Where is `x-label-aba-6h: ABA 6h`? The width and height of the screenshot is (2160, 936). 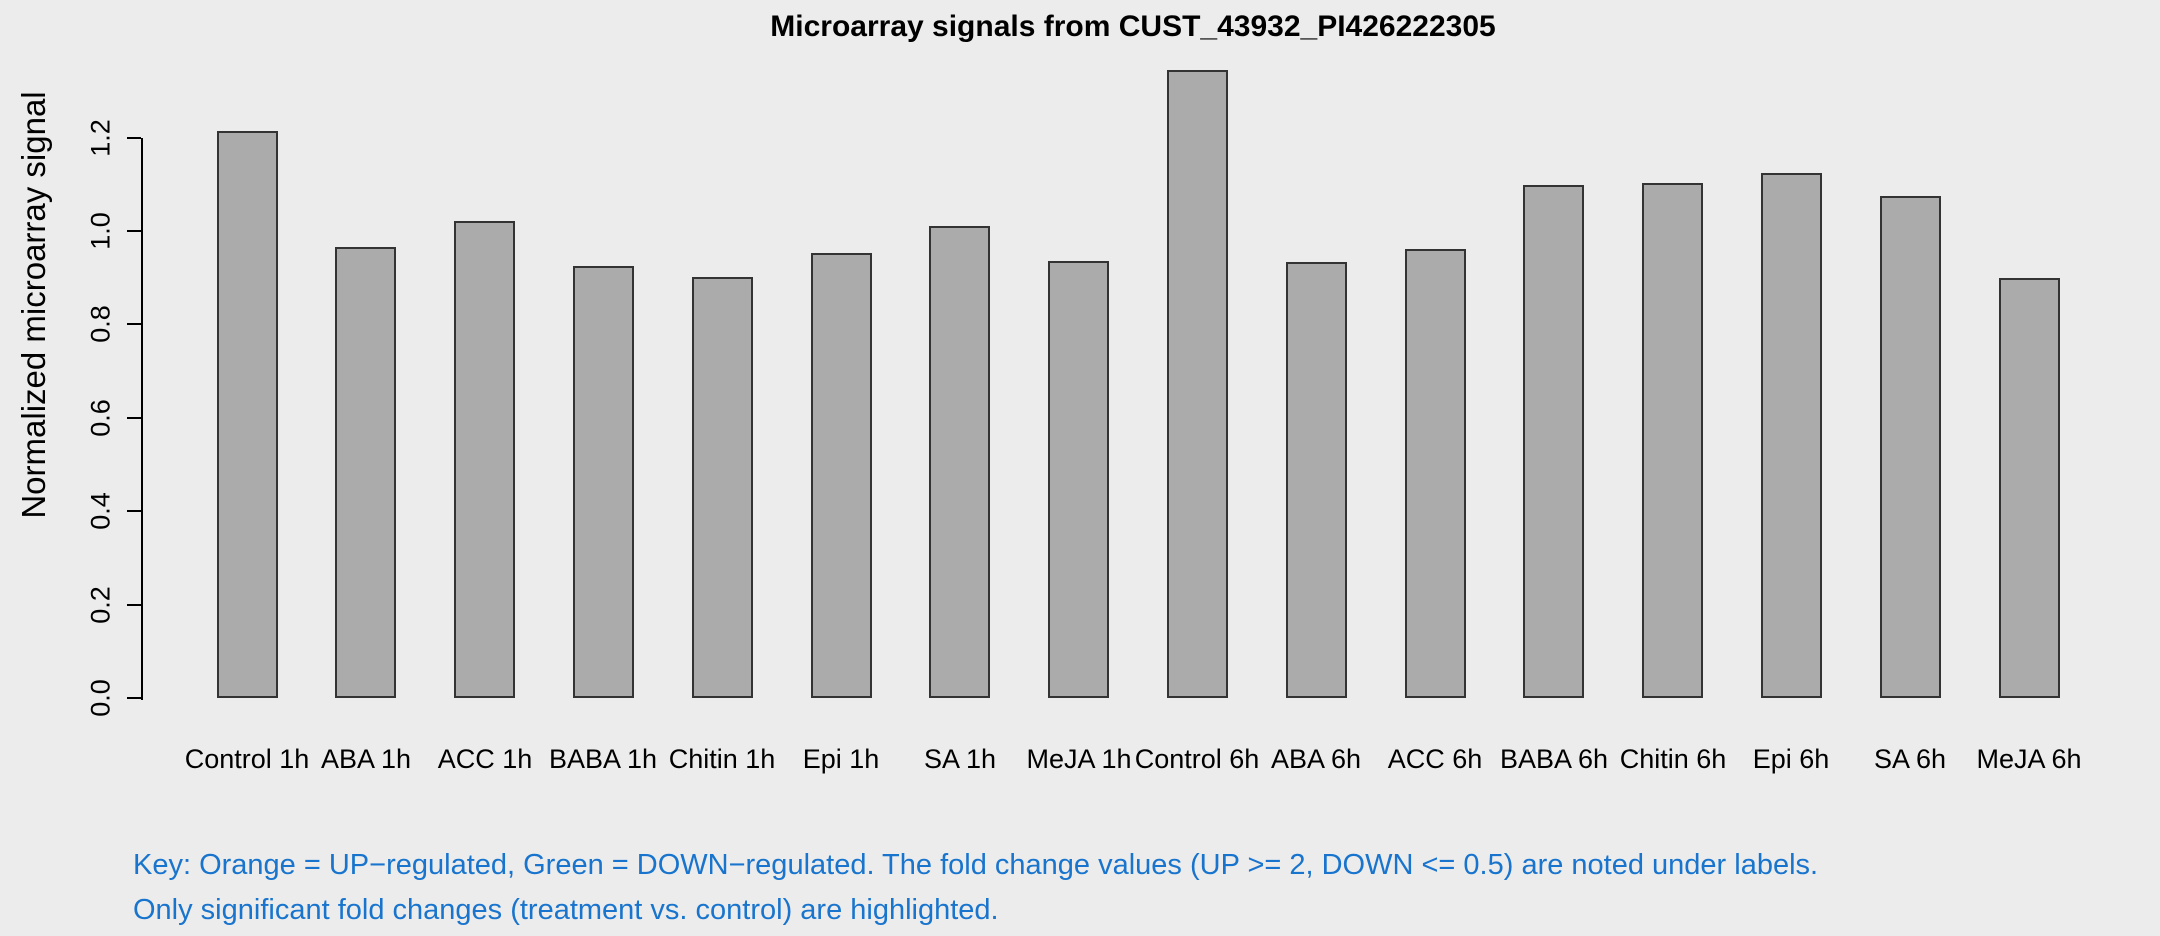
x-label-aba-6h: ABA 6h is located at coordinates (1316, 759).